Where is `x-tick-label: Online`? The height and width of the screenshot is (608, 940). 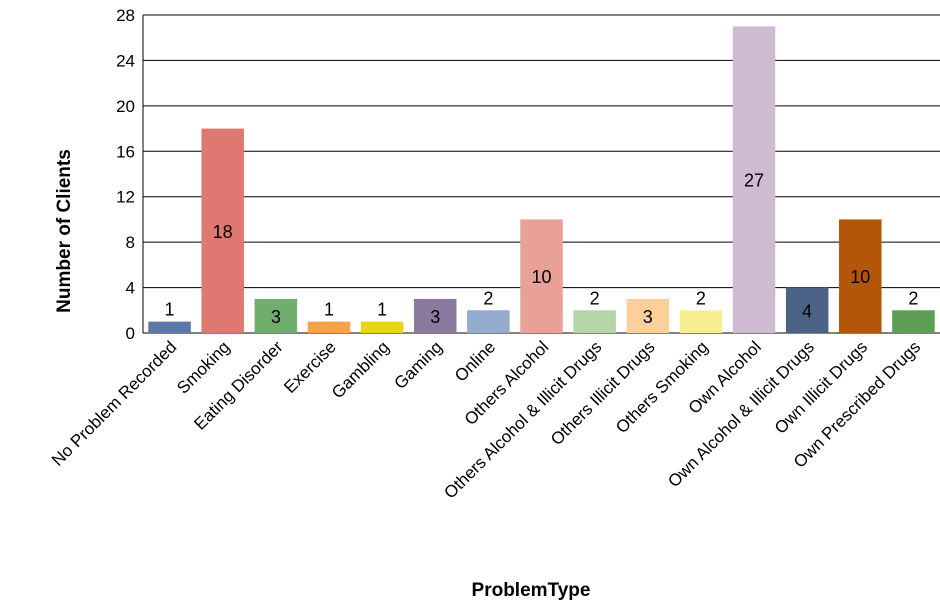
x-tick-label: Online is located at coordinates (475, 361).